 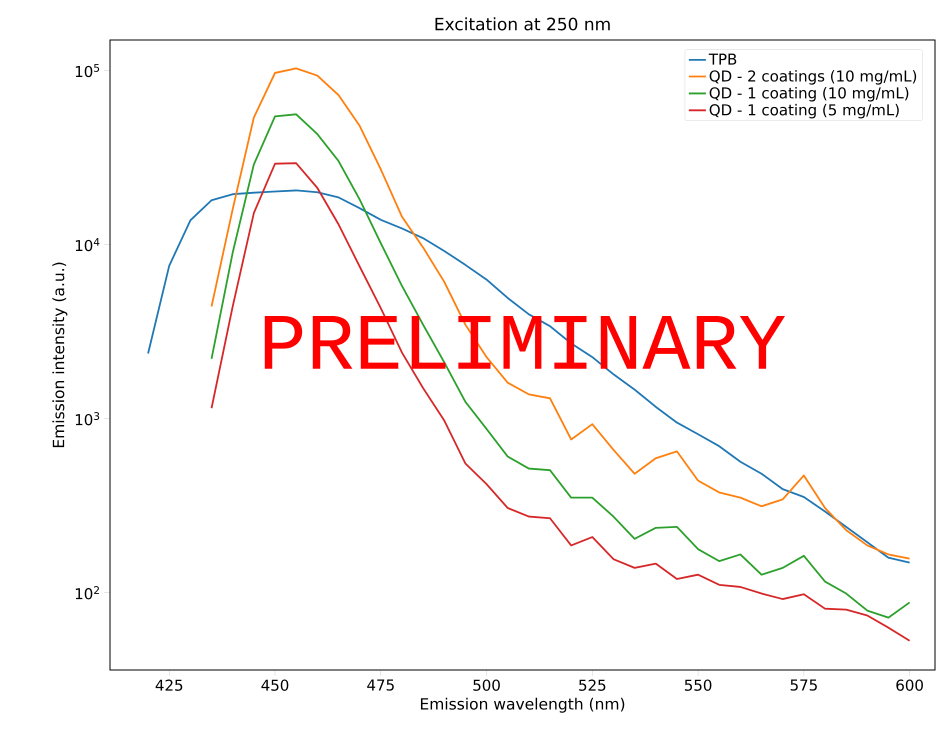 What do you see at coordinates (87, 593) in the screenshot?
I see `y-tick-label: 10$^{2}$` at bounding box center [87, 593].